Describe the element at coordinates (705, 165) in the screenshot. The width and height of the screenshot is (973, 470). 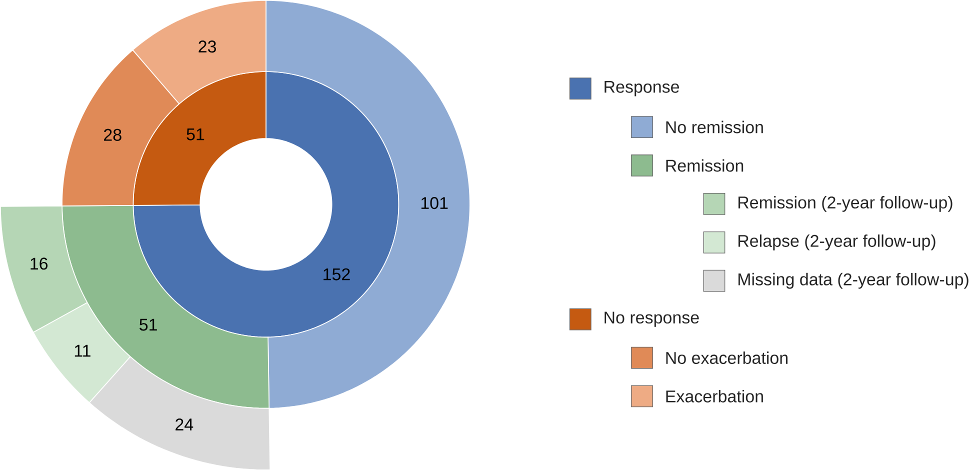
I see `legend-label: Remission` at that location.